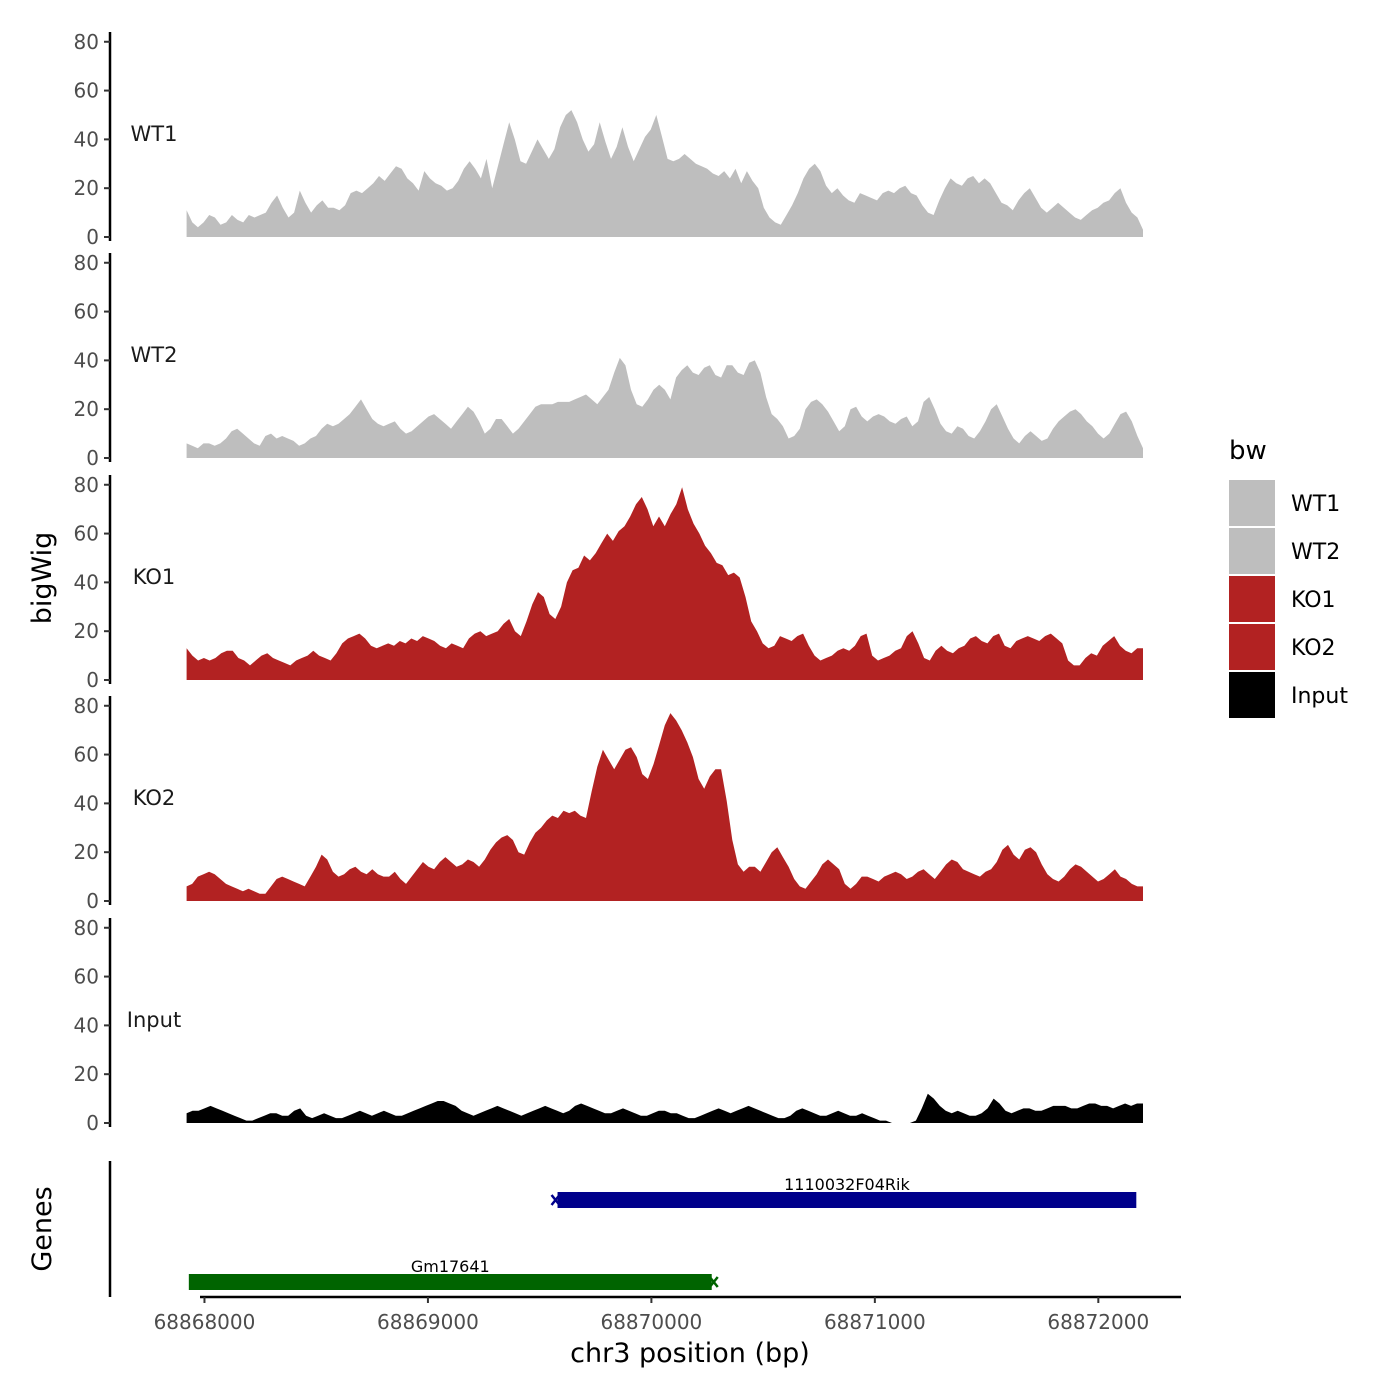 Image resolution: width=1400 pixels, height=1400 pixels. I want to click on x-axis-title: chr3 position (bp), so click(690, 1353).